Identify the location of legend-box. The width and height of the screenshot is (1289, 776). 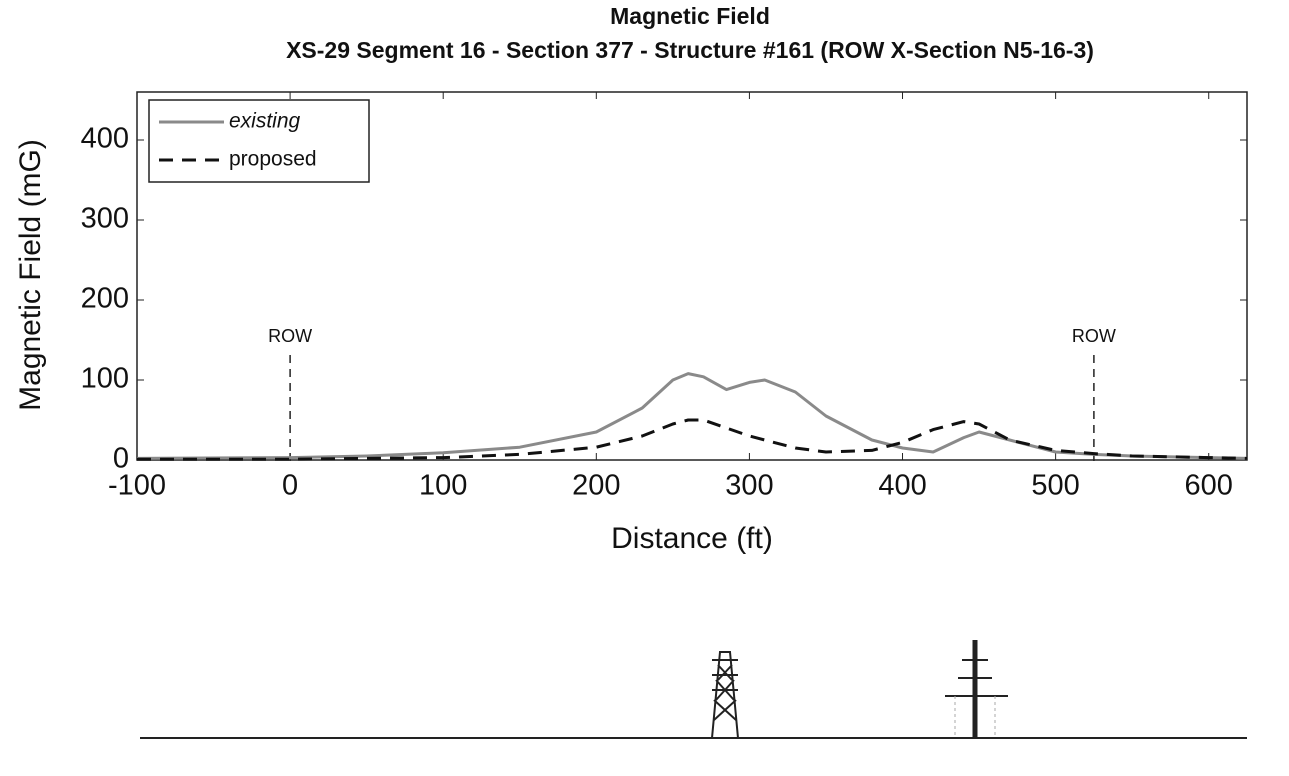
(259, 141).